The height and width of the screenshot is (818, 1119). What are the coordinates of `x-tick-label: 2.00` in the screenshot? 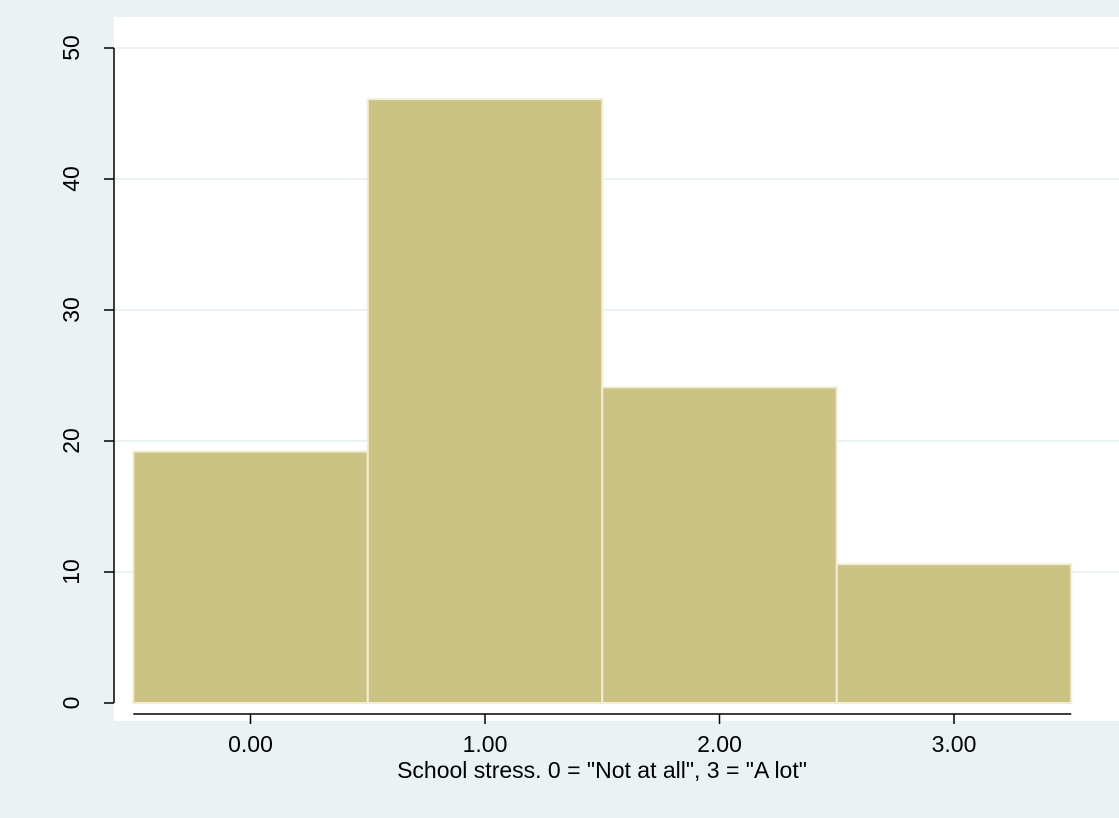 It's located at (719, 744).